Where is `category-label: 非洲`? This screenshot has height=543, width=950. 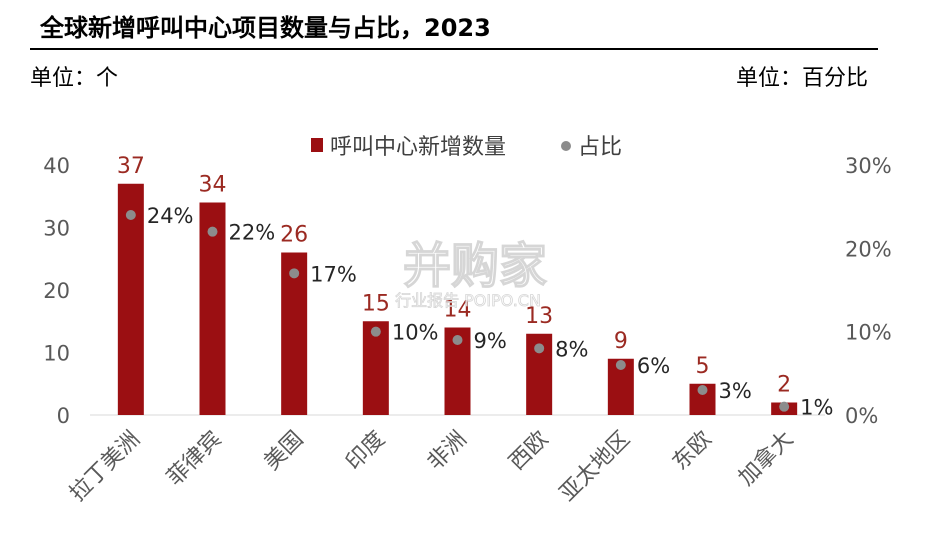 category-label: 非洲 is located at coordinates (447, 451).